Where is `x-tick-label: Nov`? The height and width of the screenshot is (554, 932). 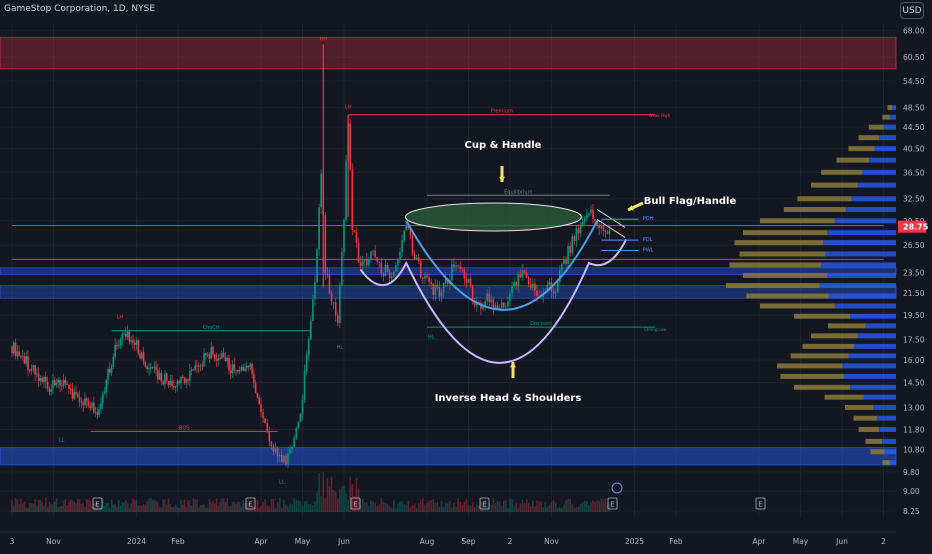 x-tick-label: Nov is located at coordinates (53, 541).